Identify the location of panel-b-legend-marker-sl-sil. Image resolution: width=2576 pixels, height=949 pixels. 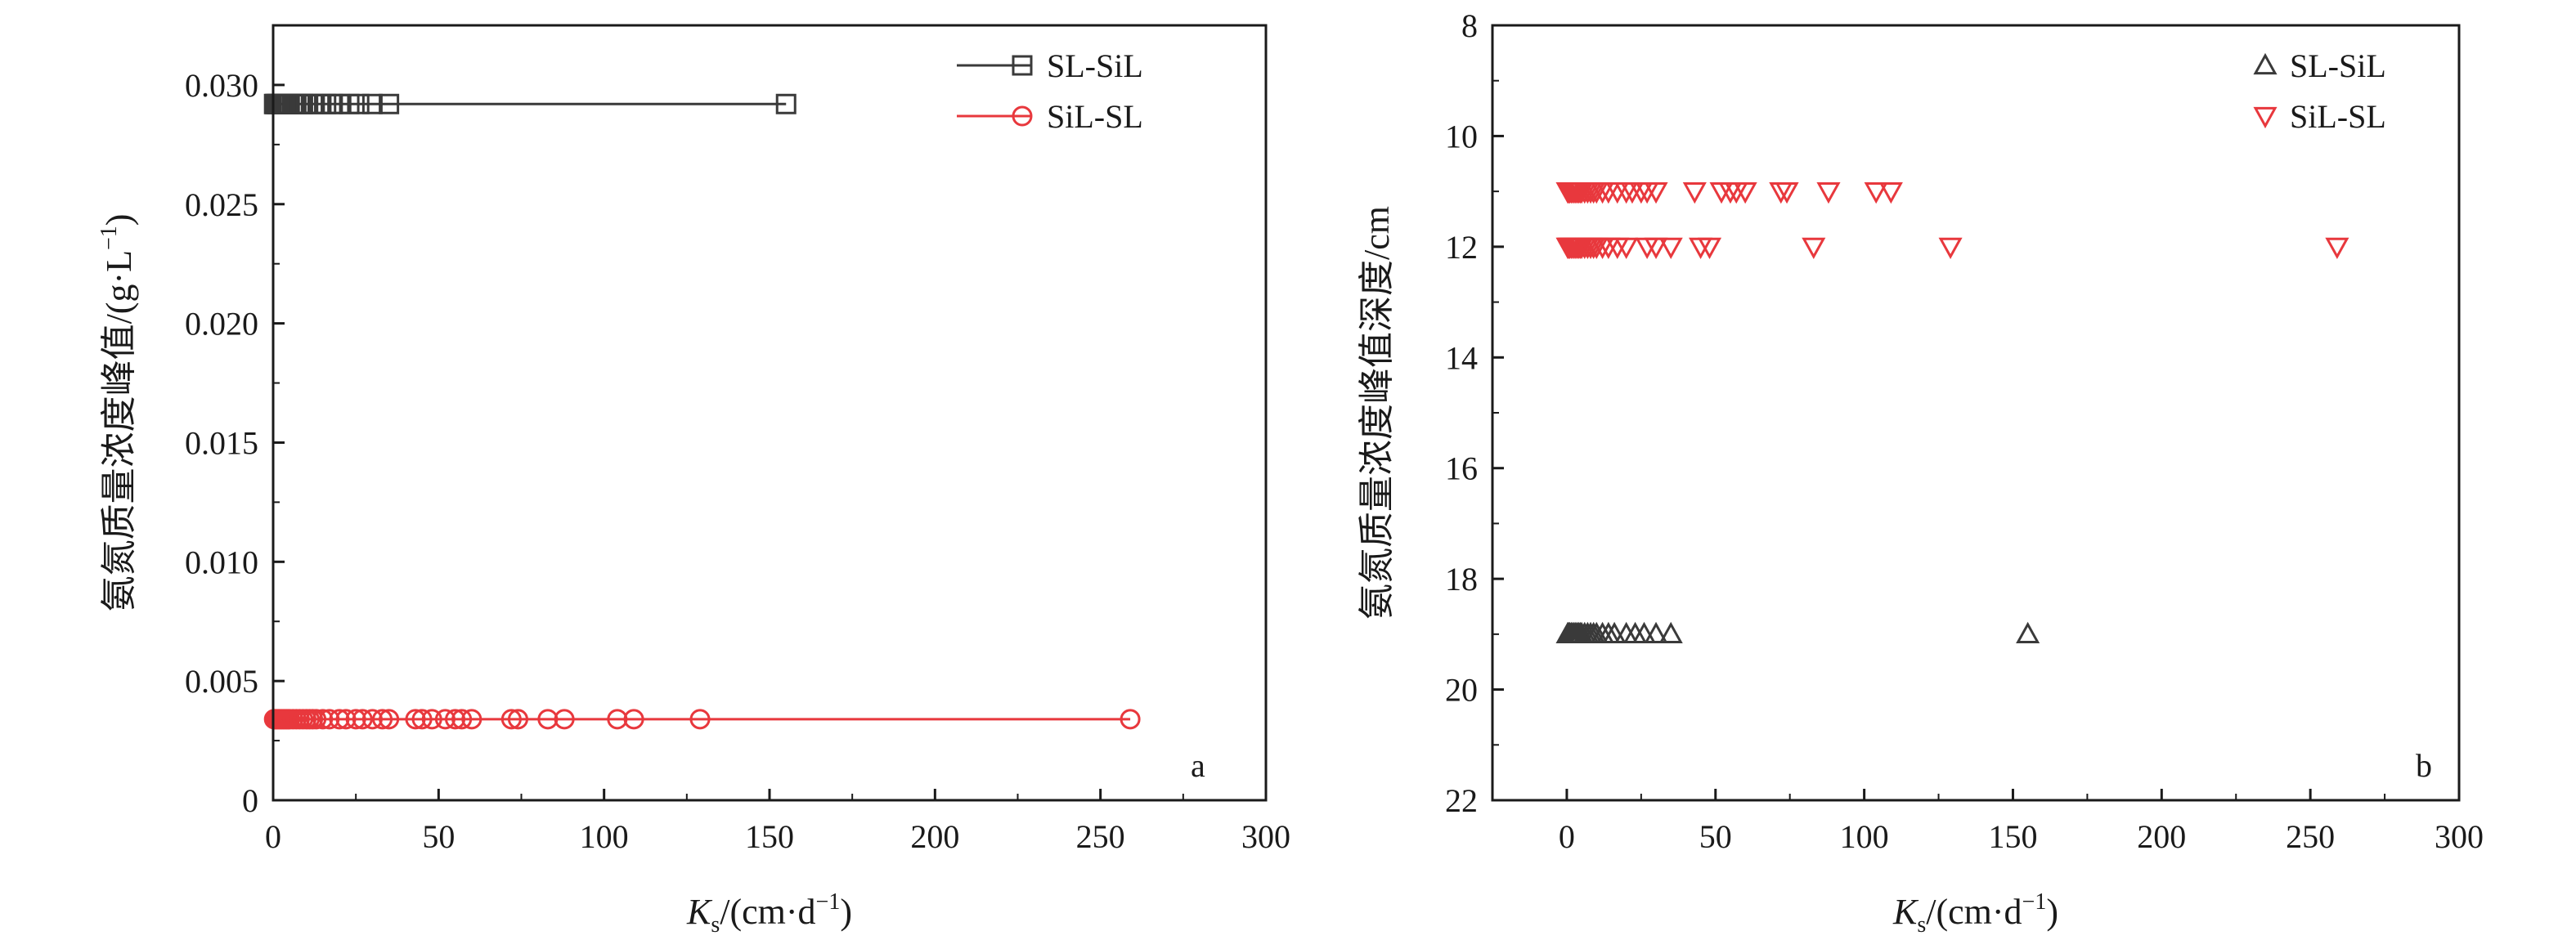
(2265, 64).